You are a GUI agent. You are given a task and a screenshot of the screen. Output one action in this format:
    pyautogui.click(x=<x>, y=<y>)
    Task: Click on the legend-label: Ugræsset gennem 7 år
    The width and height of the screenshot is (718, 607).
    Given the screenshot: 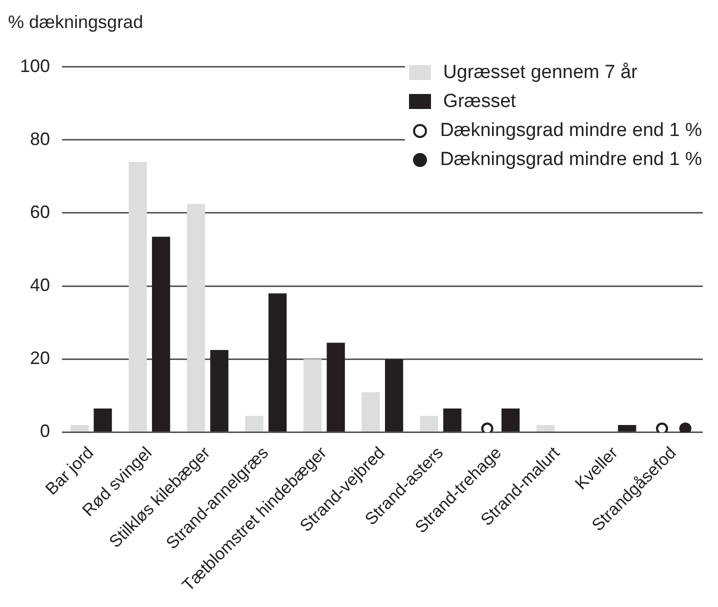 What is the action you would take?
    pyautogui.click(x=540, y=73)
    